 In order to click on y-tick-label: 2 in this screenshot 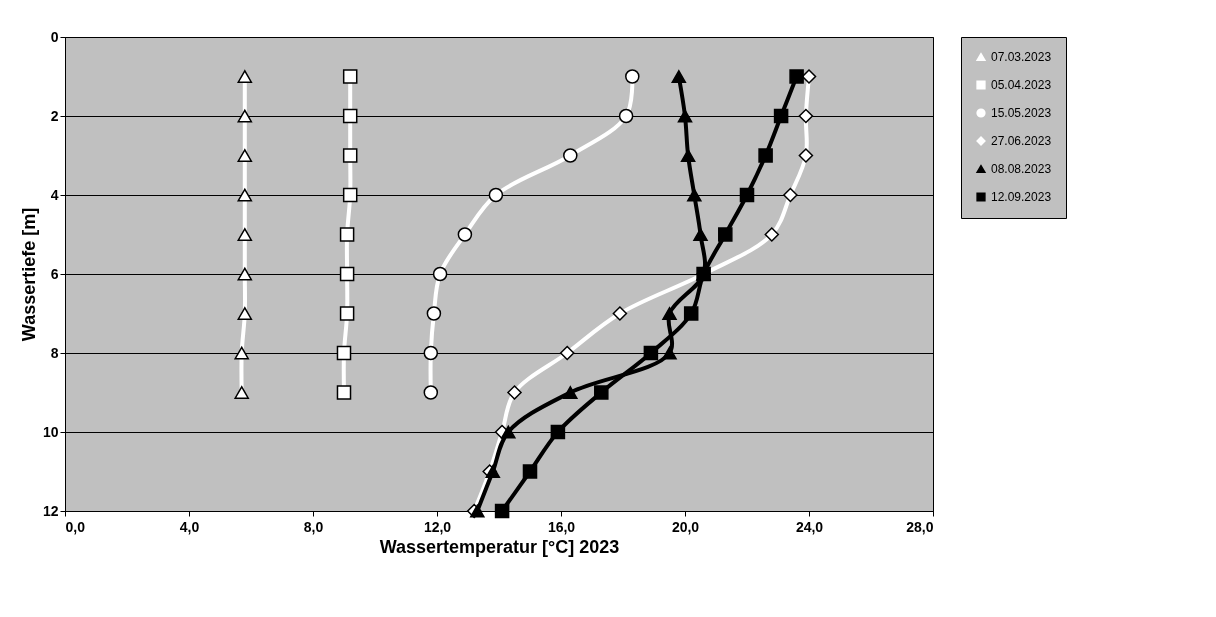, I will do `click(54, 115)`.